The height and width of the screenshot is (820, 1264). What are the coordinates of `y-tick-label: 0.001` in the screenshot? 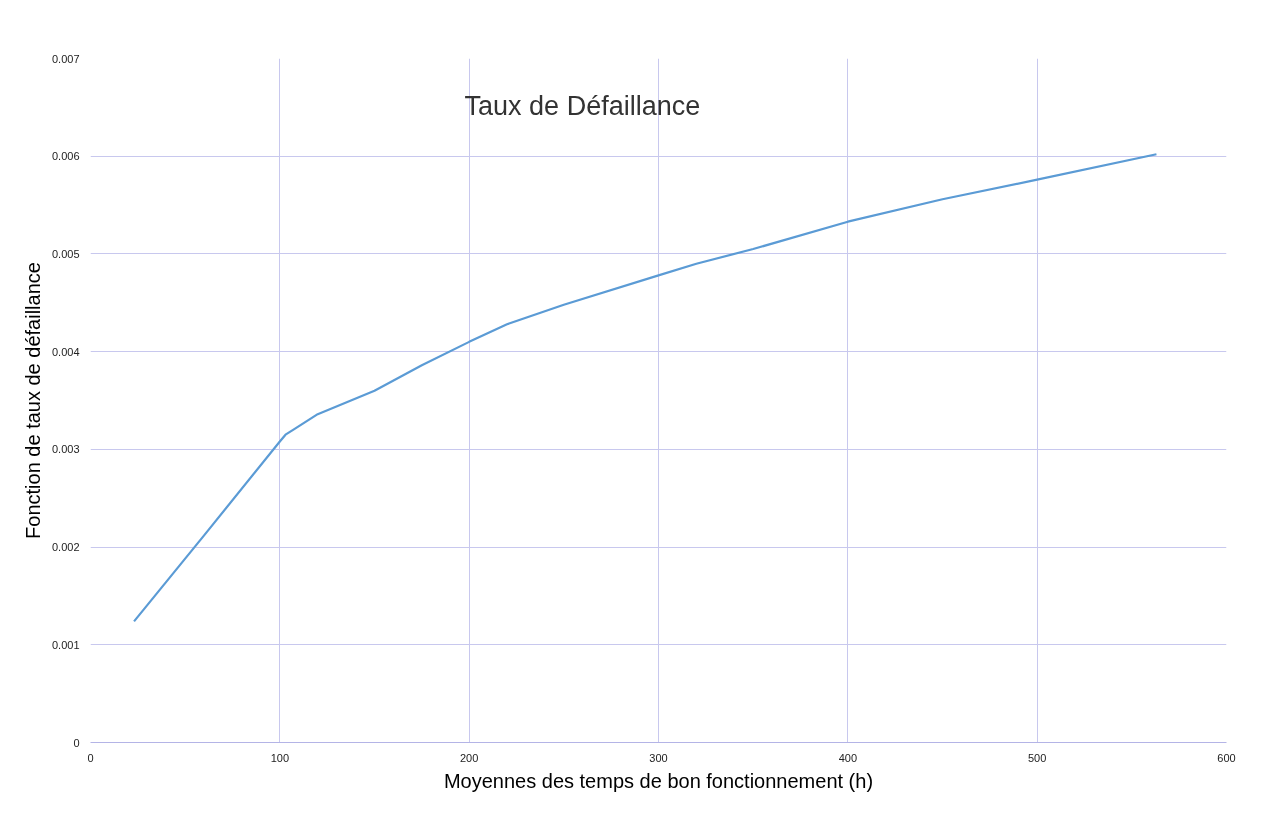 It's located at (65, 644).